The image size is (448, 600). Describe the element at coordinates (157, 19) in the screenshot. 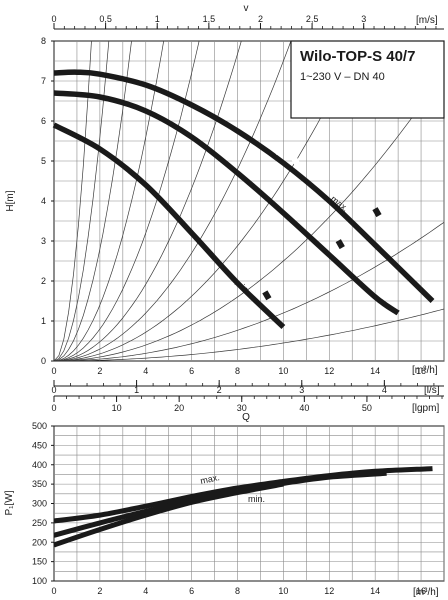

I see `velocity-tick-label: 1` at that location.